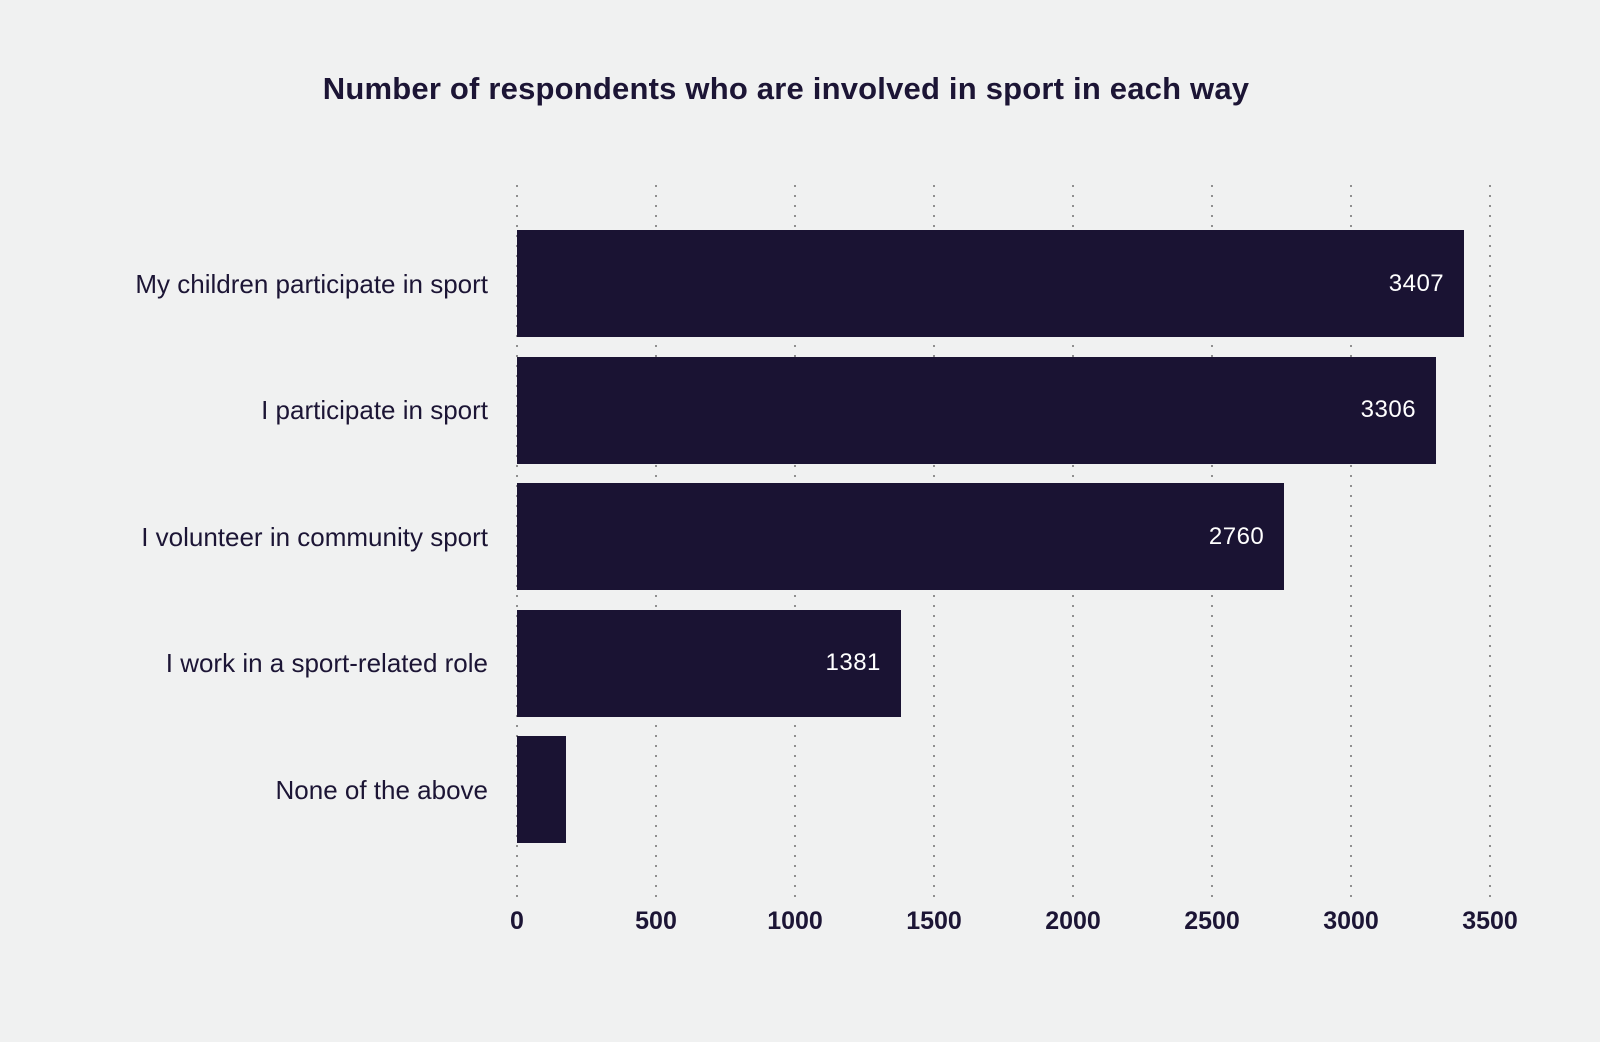  What do you see at coordinates (977, 410) in the screenshot?
I see `bar: 3306` at bounding box center [977, 410].